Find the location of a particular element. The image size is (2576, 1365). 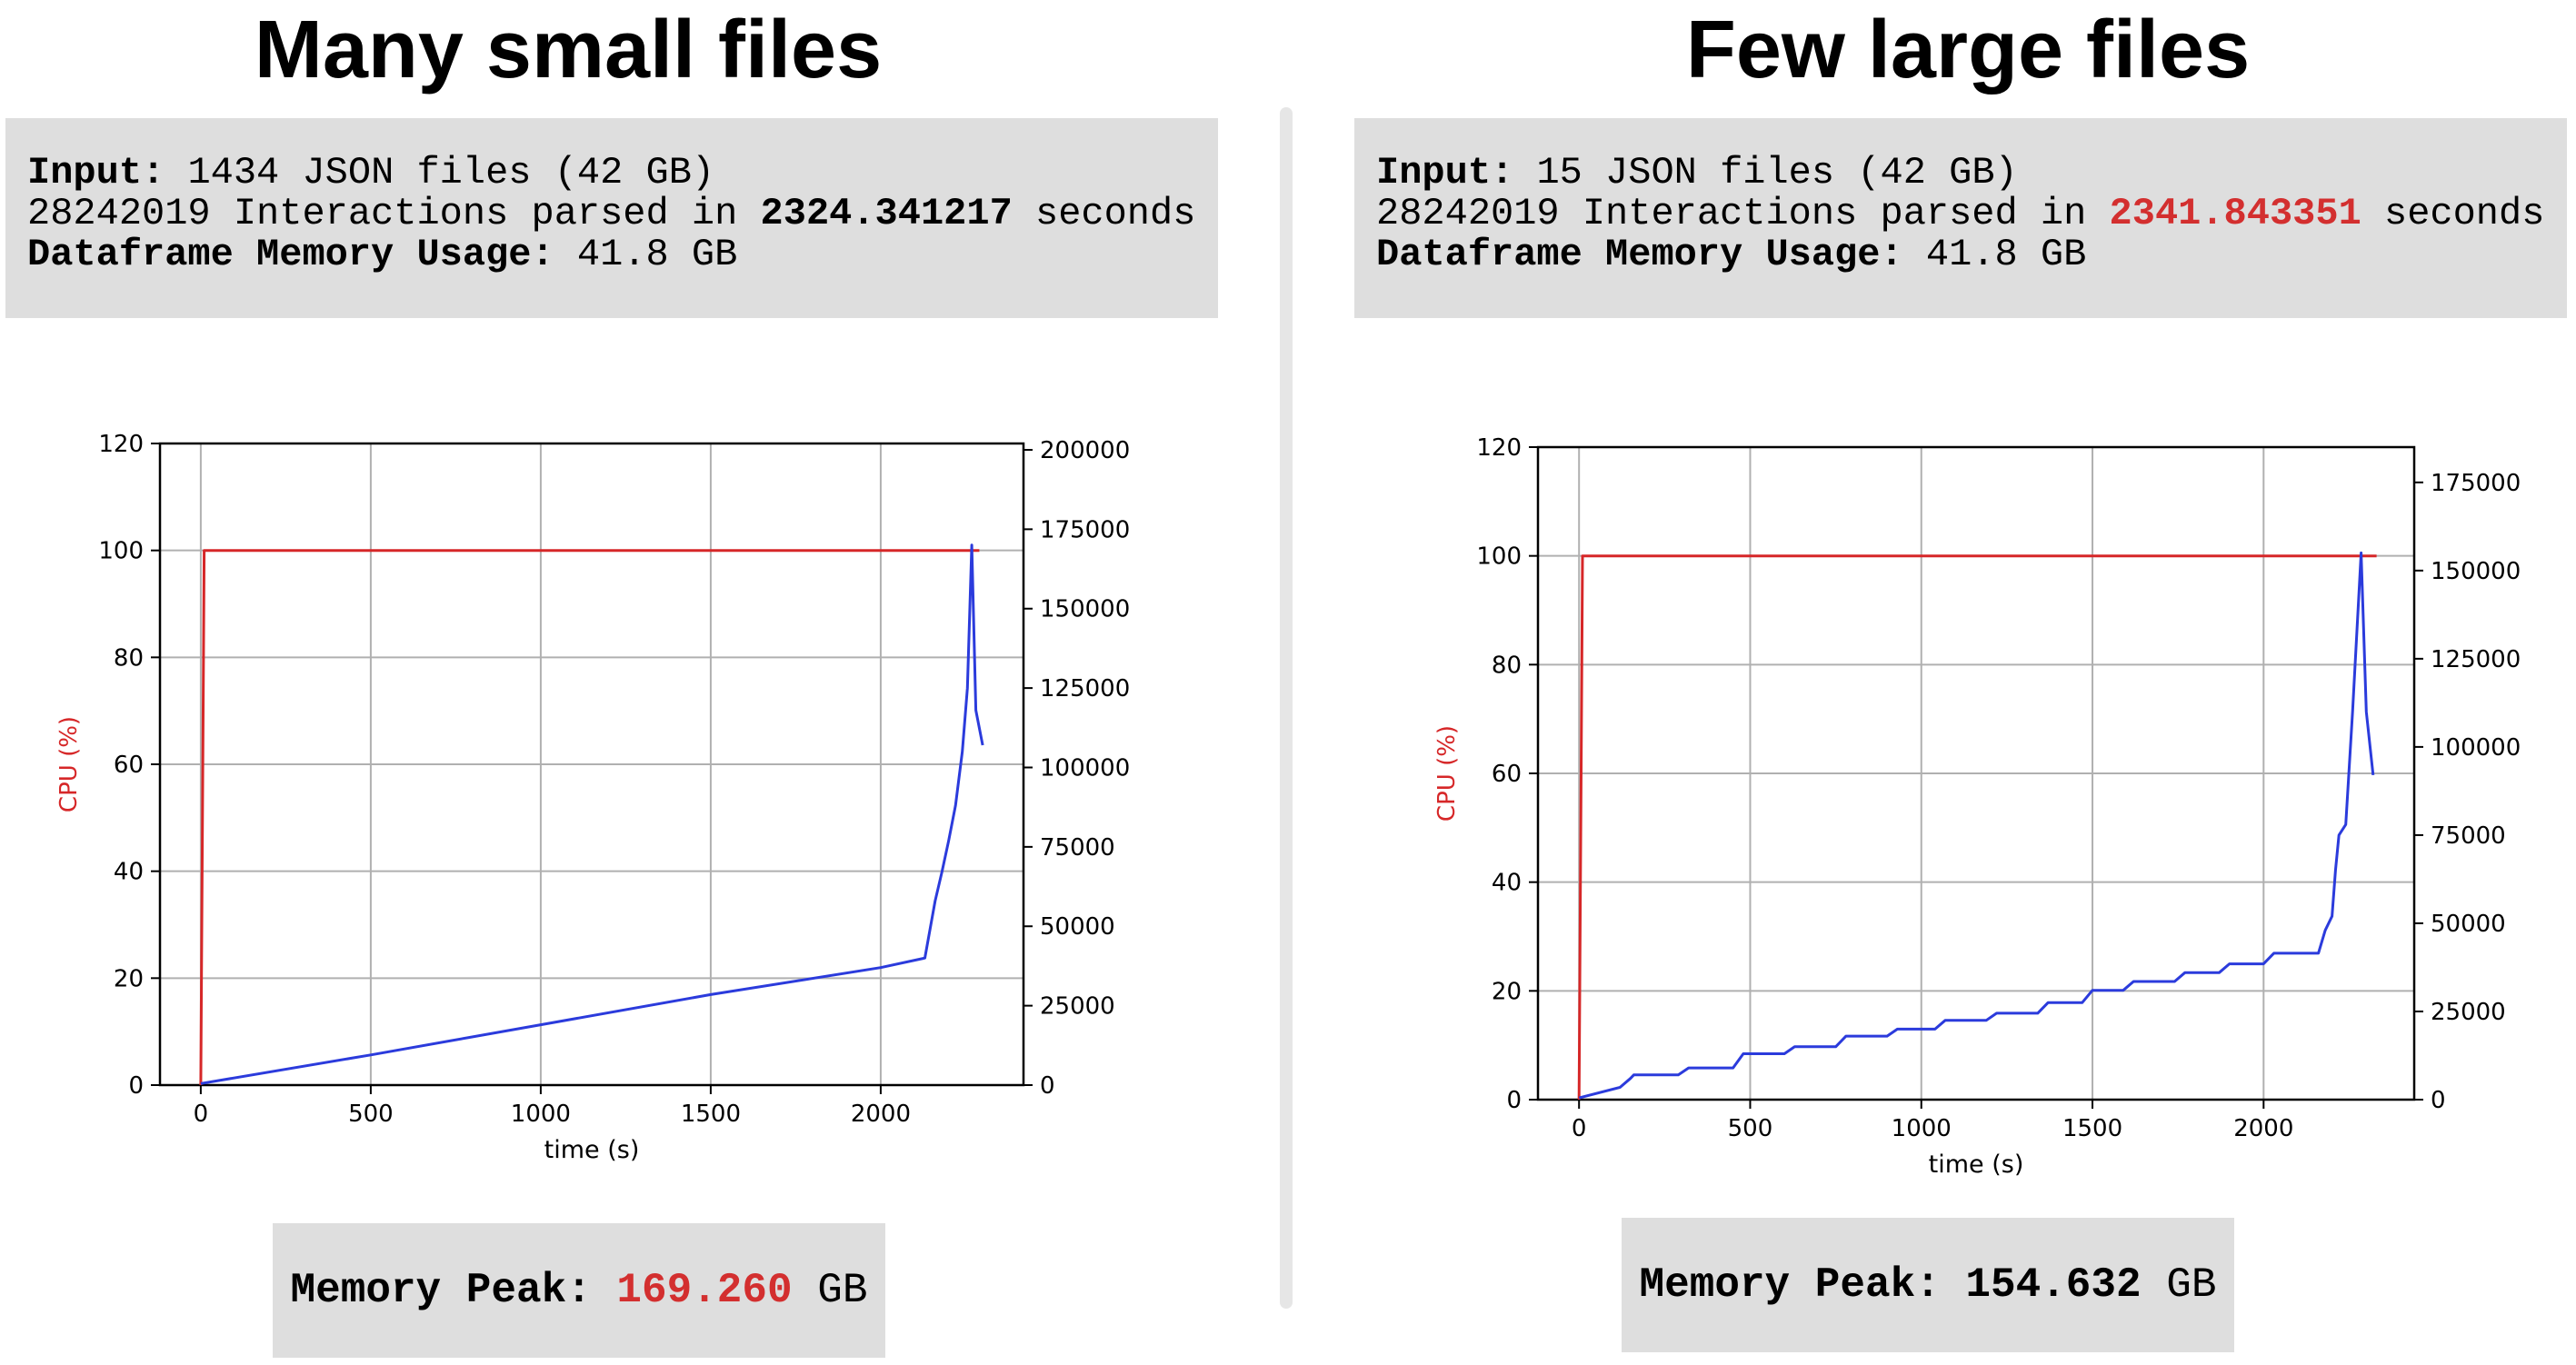

memory-peak-value: 154.632 is located at coordinates (2053, 1285).